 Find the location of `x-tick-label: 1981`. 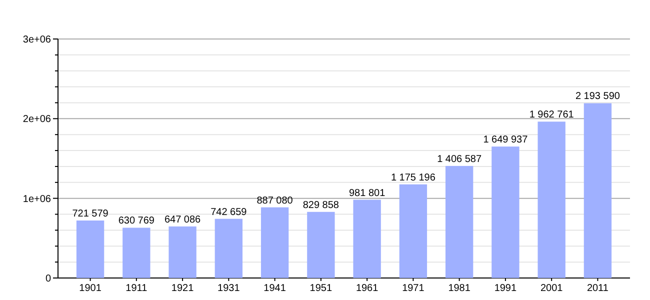

x-tick-label: 1981 is located at coordinates (459, 288).